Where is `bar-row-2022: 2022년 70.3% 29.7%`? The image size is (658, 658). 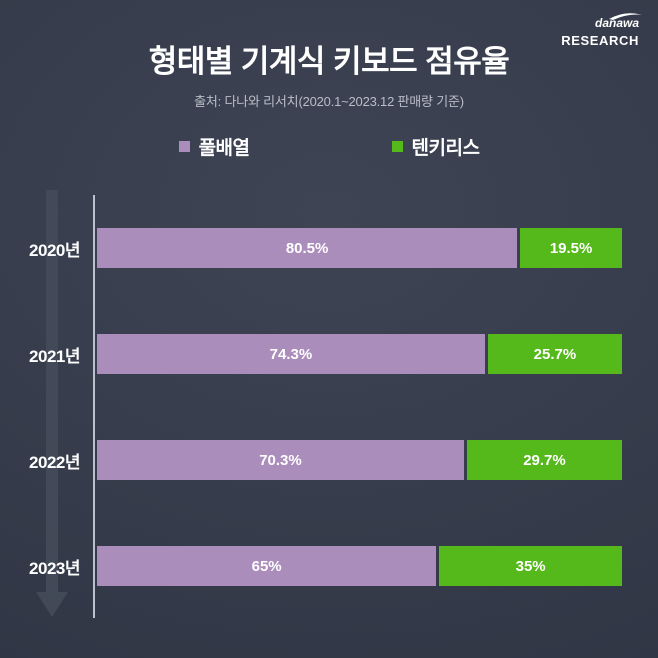
bar-row-2022: 2022년 70.3% 29.7% is located at coordinates (329, 460).